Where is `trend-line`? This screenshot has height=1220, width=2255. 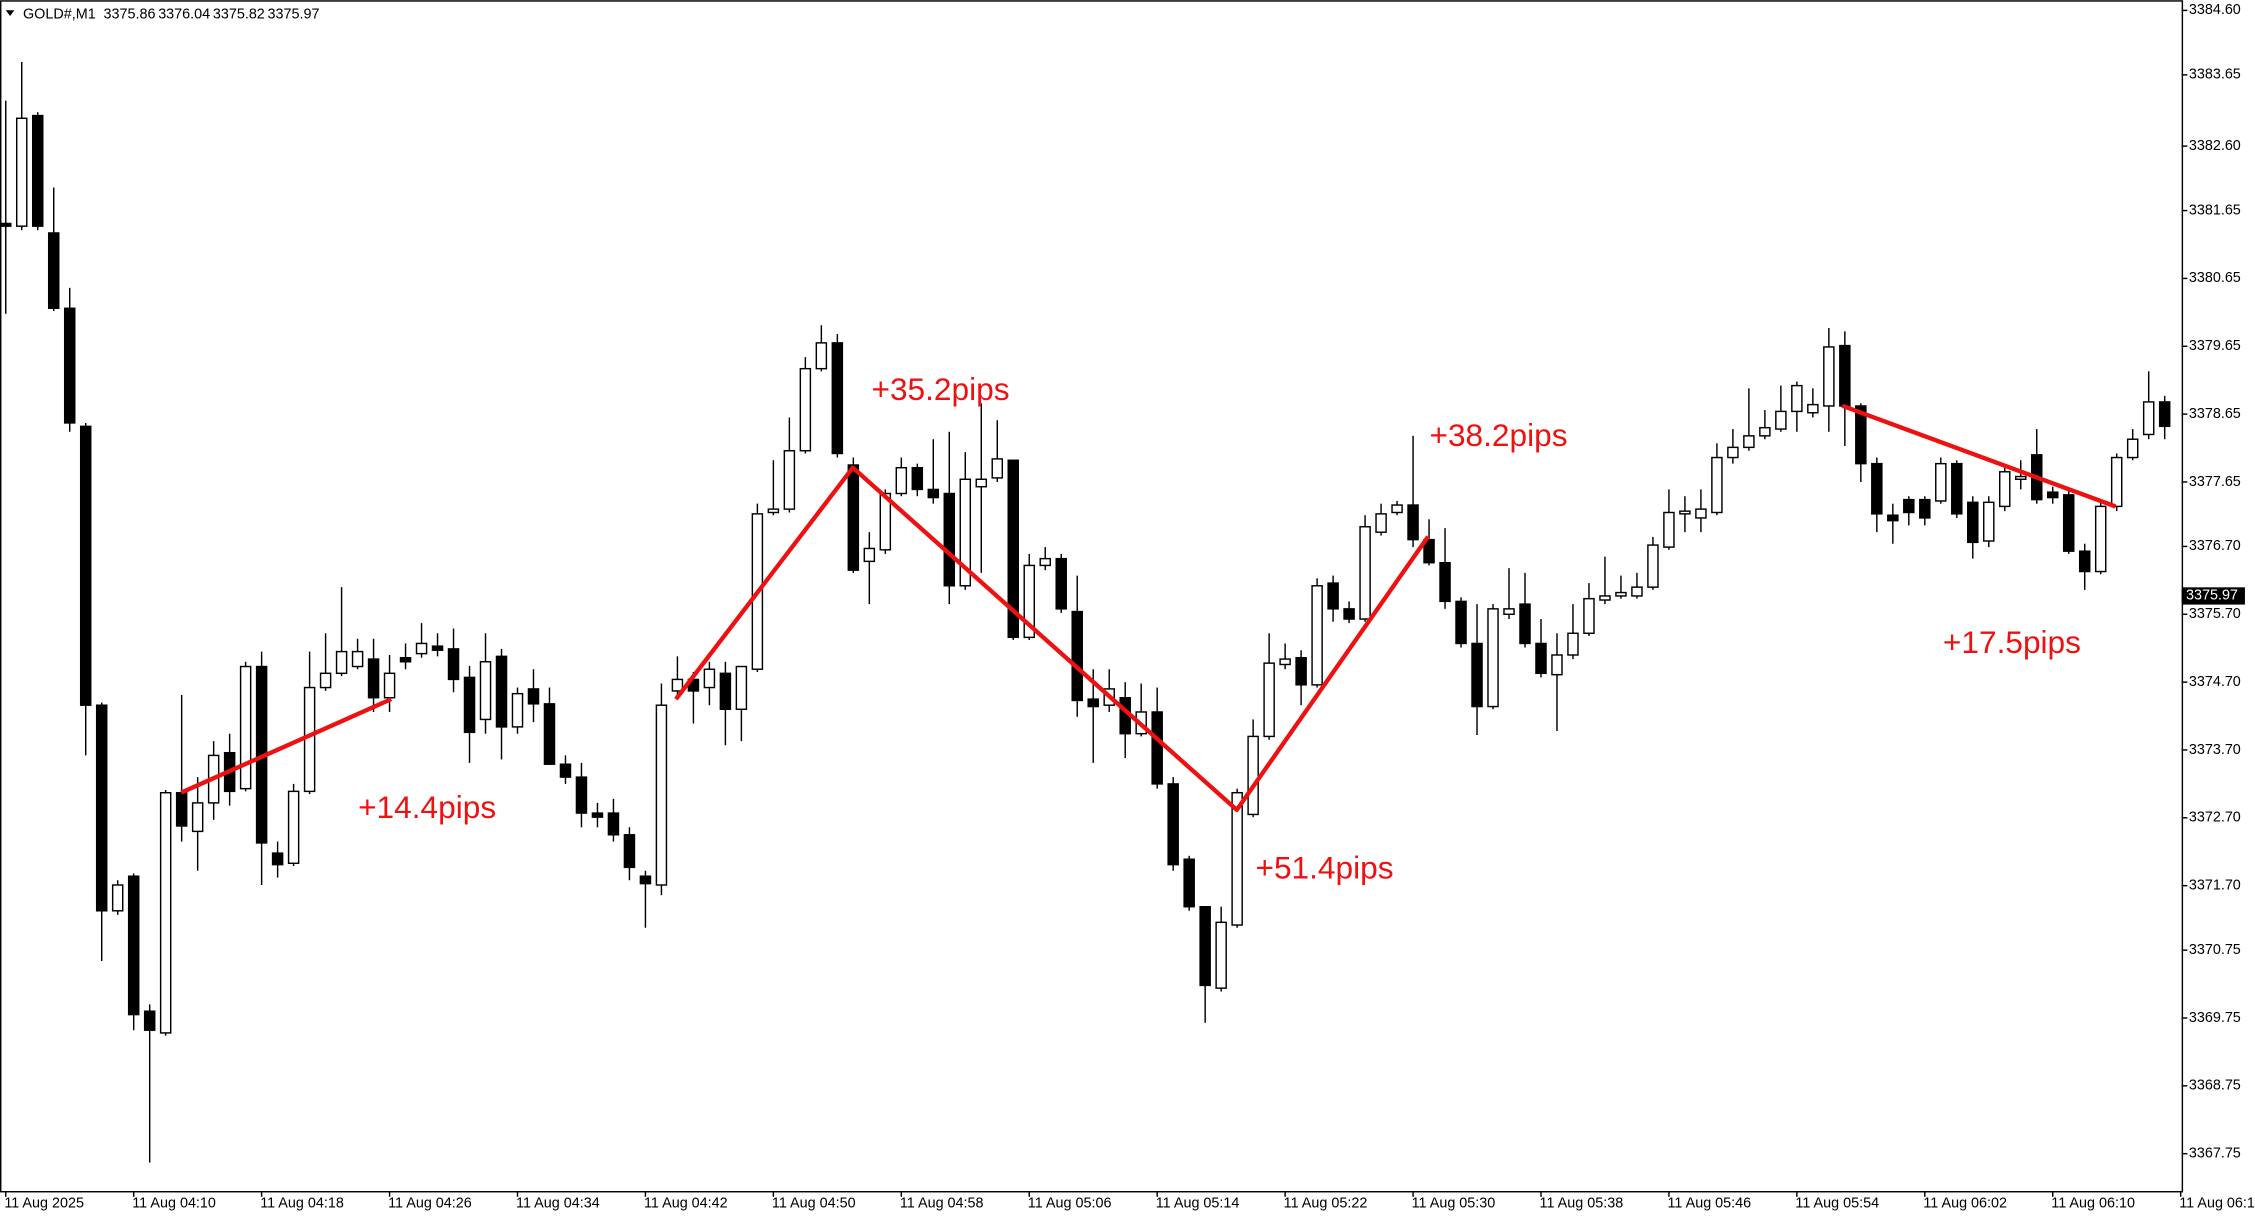 trend-line is located at coordinates (1052, 639).